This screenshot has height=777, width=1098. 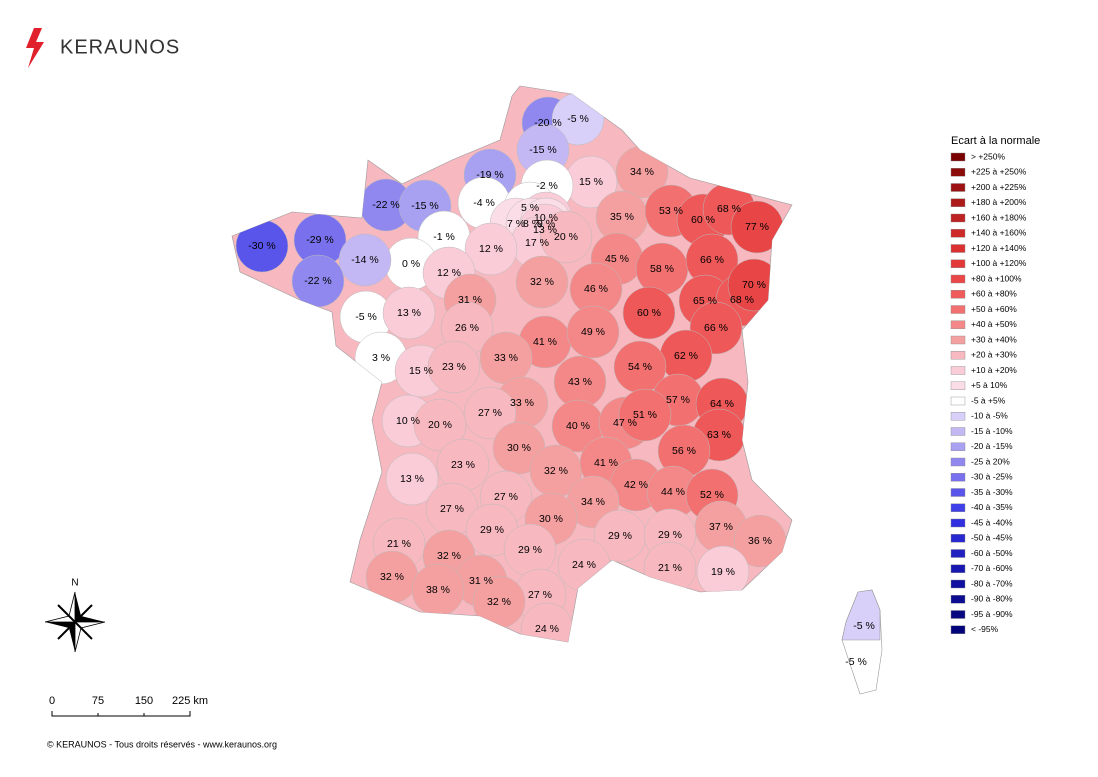 What do you see at coordinates (712, 495) in the screenshot?
I see `department-label: 52 %` at bounding box center [712, 495].